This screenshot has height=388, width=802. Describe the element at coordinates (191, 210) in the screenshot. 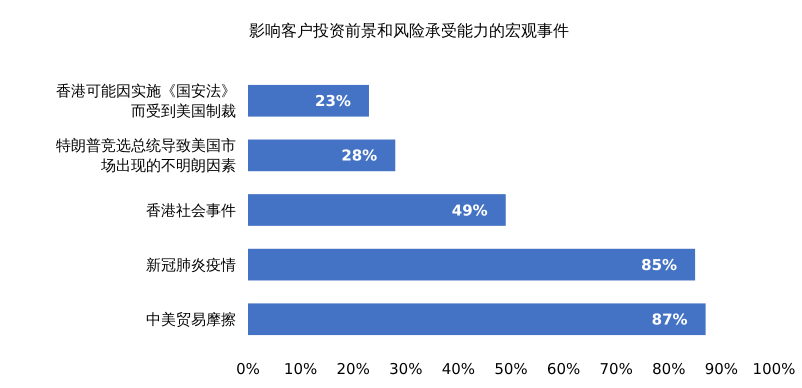

I see `y-tick-label: 香港社会事件` at that location.